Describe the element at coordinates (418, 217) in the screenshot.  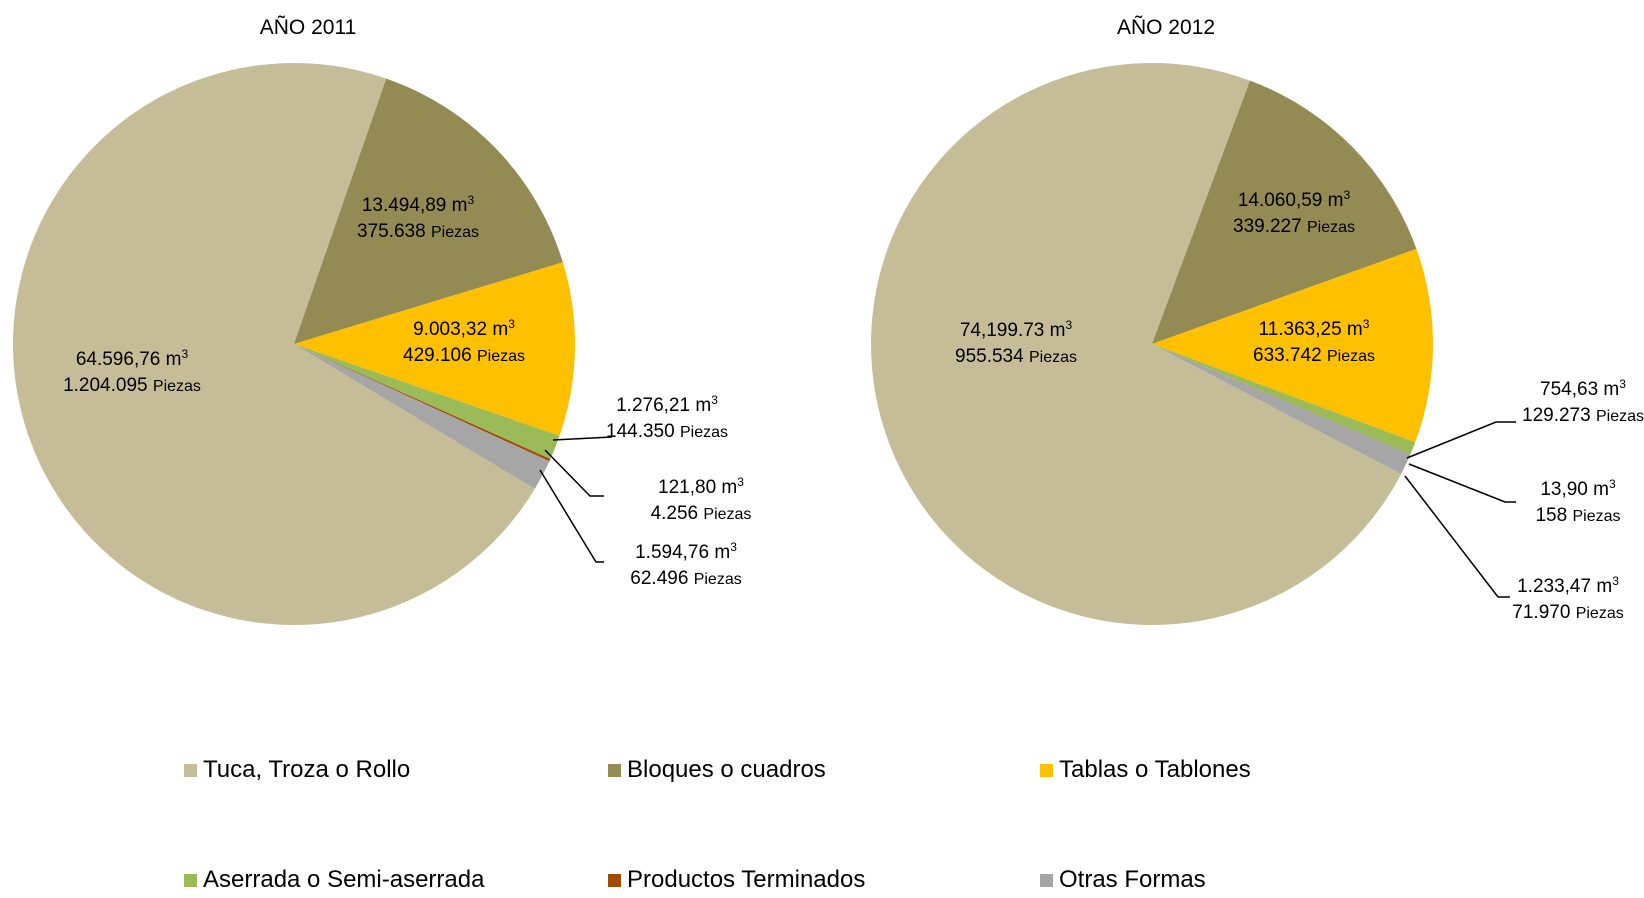
I see `data-label: 13.494,89 m3 375.638 Piezas` at that location.